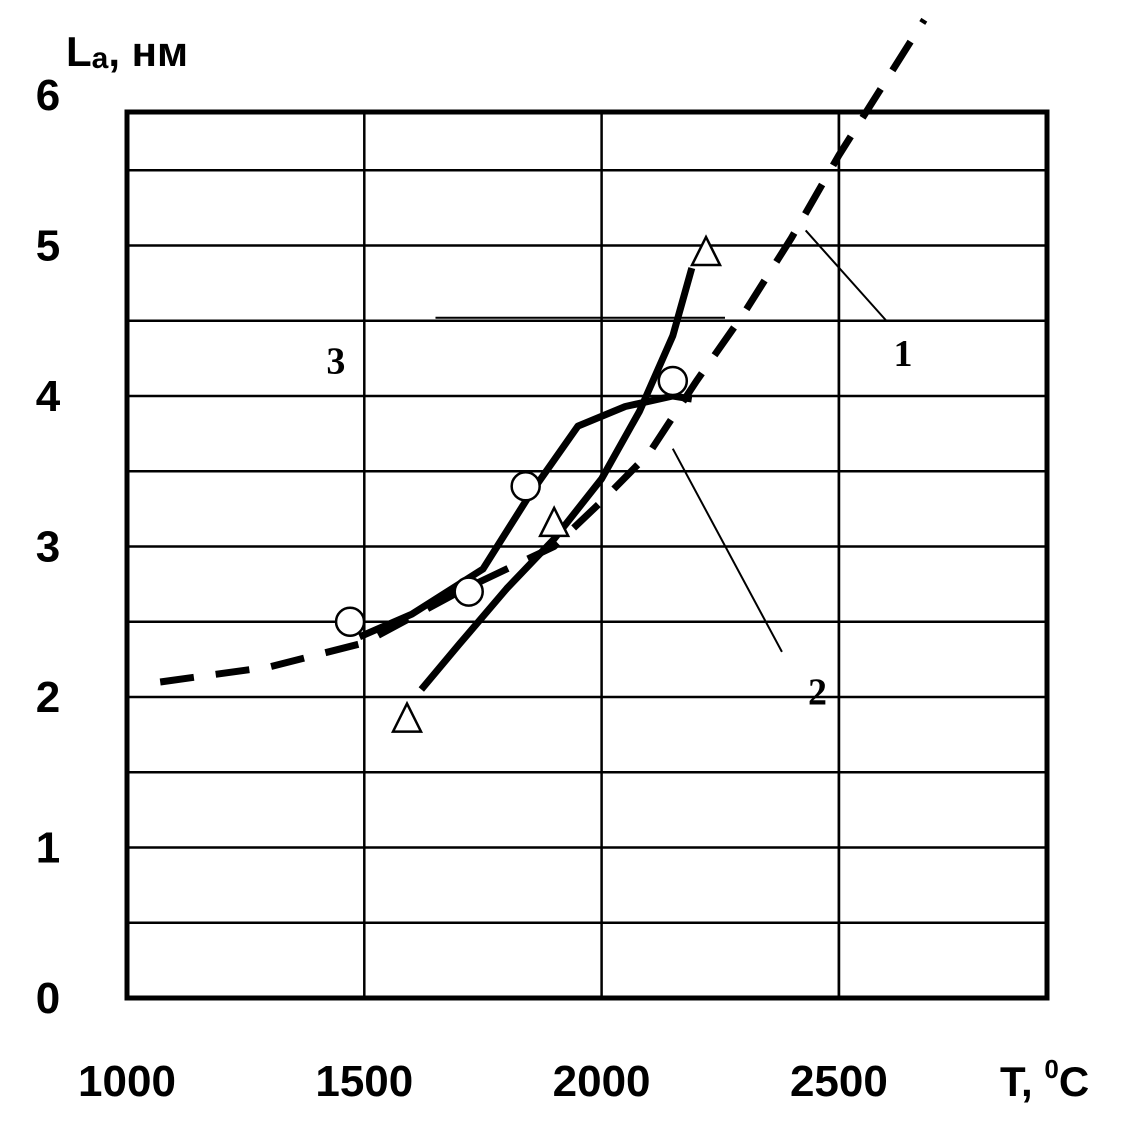  Describe the element at coordinates (127, 51) in the screenshot. I see `y-axis-title: La, нм` at that location.